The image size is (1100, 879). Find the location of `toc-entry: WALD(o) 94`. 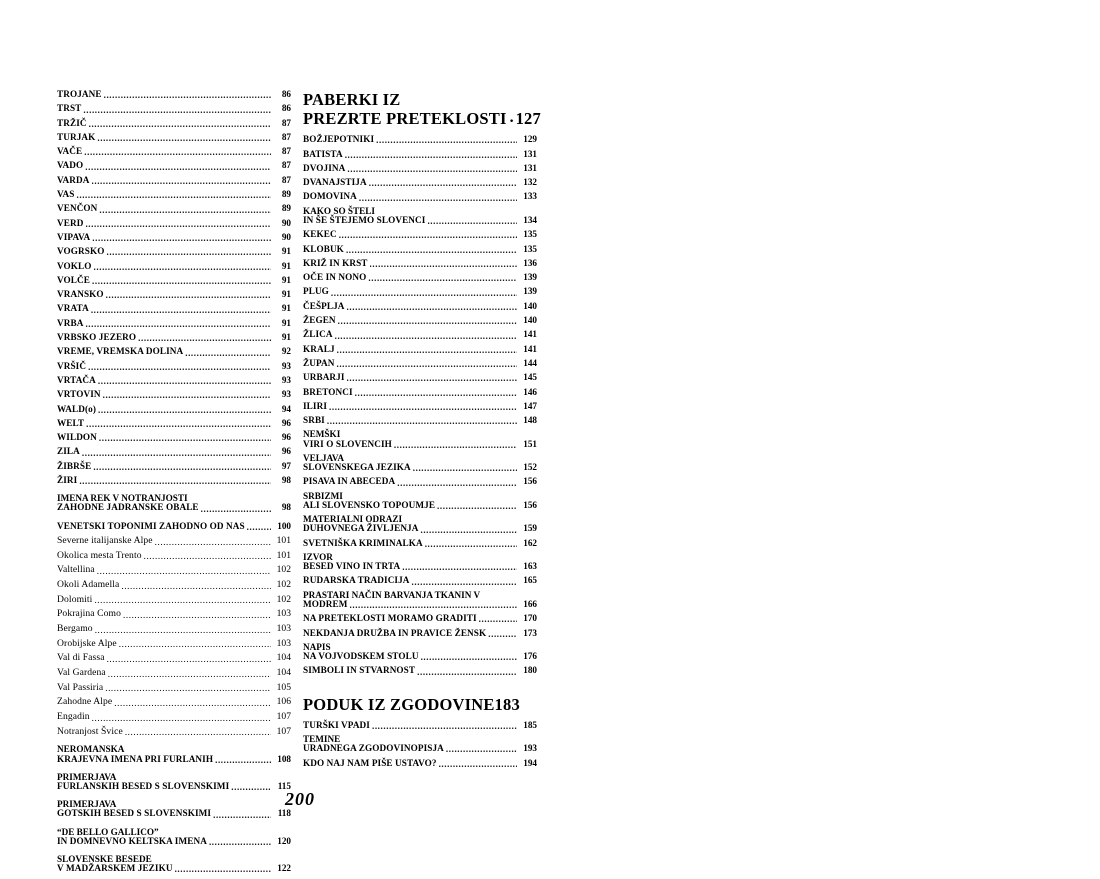

toc-entry: WALD(o) 94 is located at coordinates (174, 409).